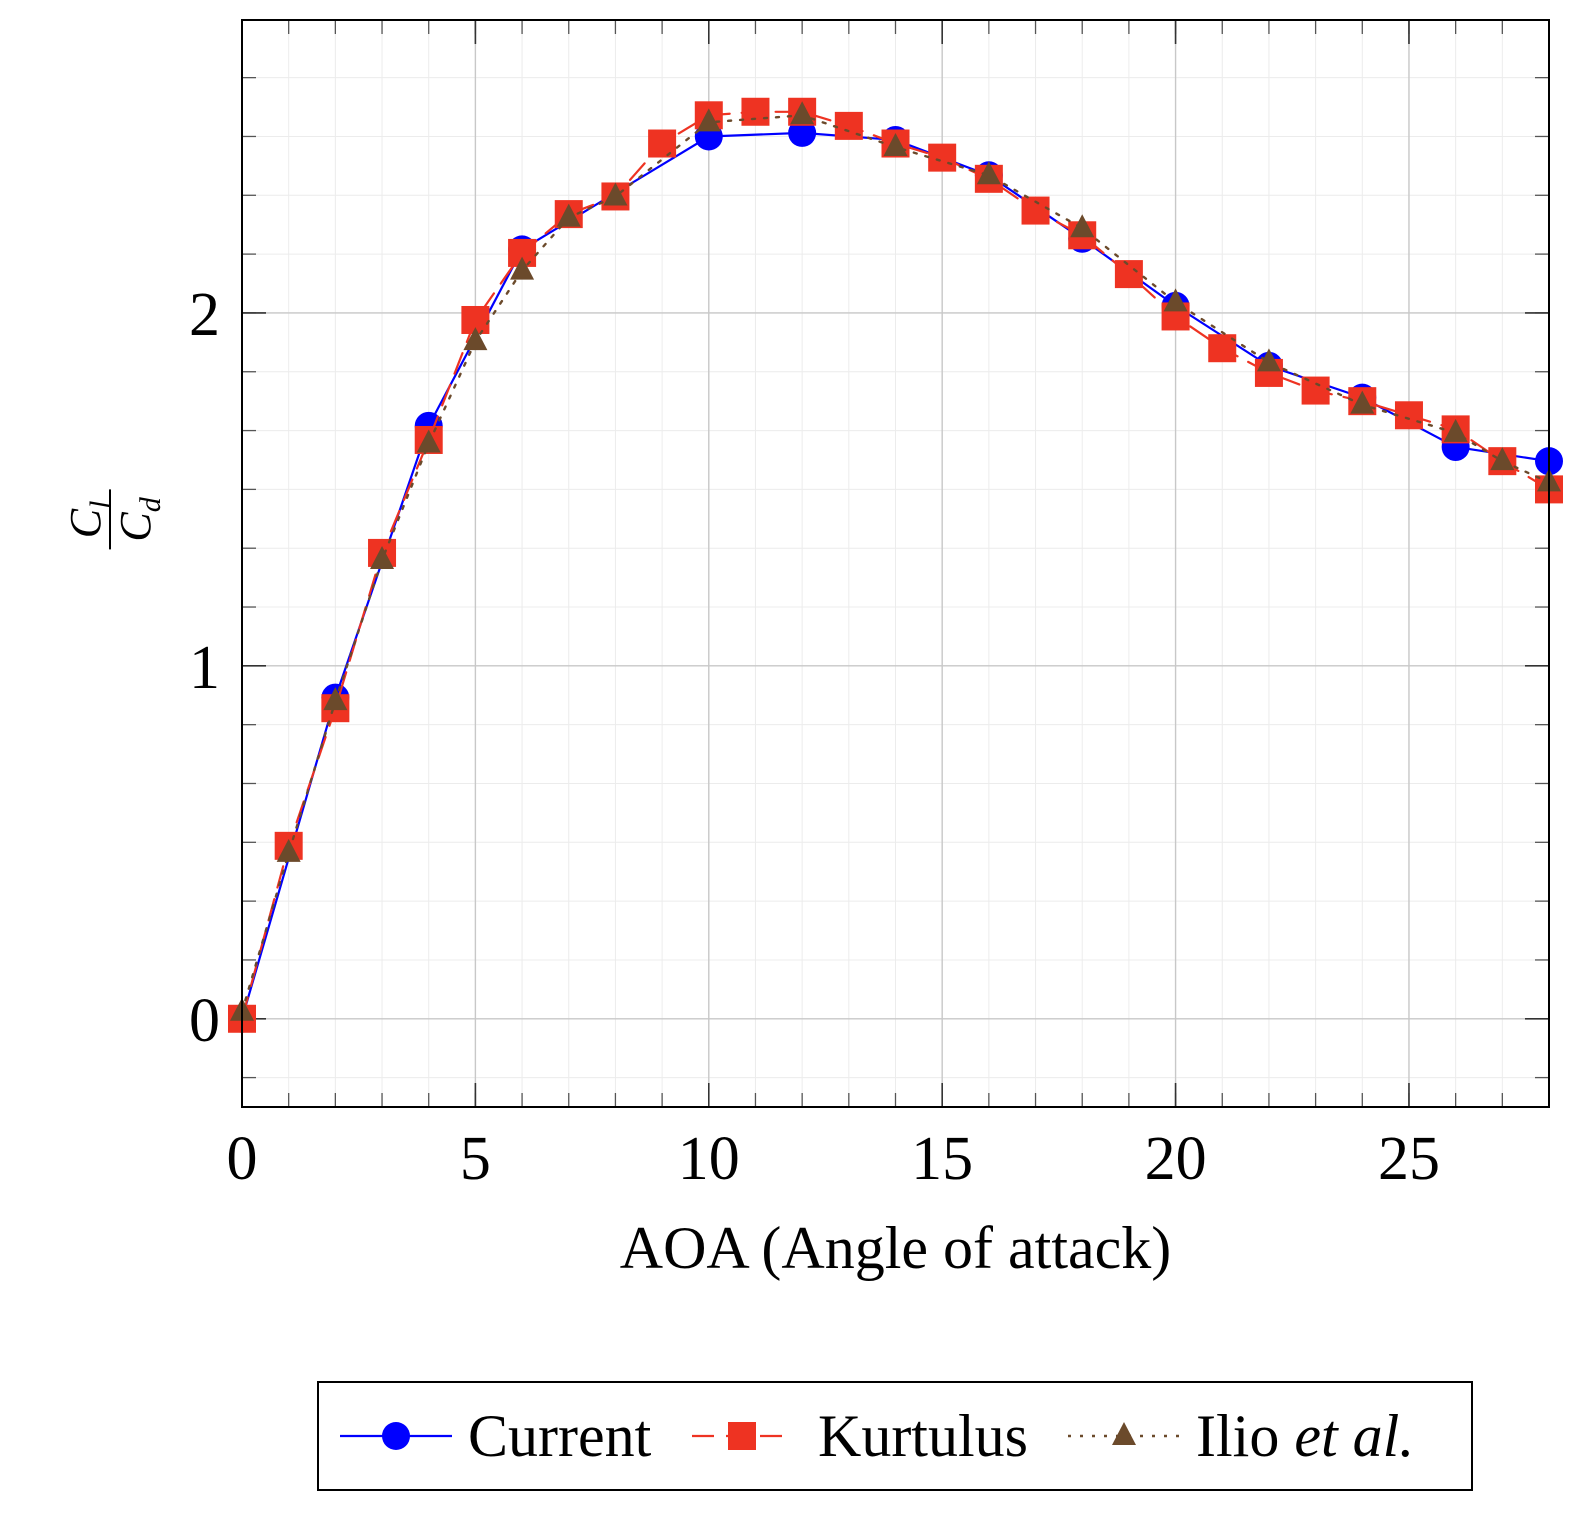 Image resolution: width=1594 pixels, height=1536 pixels. I want to click on legend-entry-current: Current, so click(496, 1436).